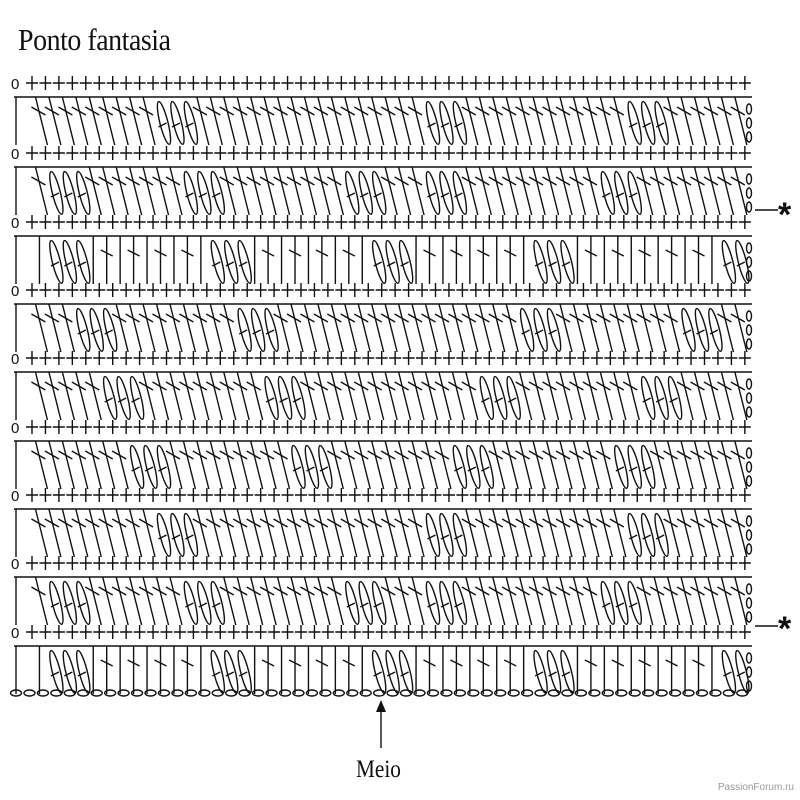 The height and width of the screenshot is (800, 800). I want to click on row-start-chain: 0, so click(15, 291).